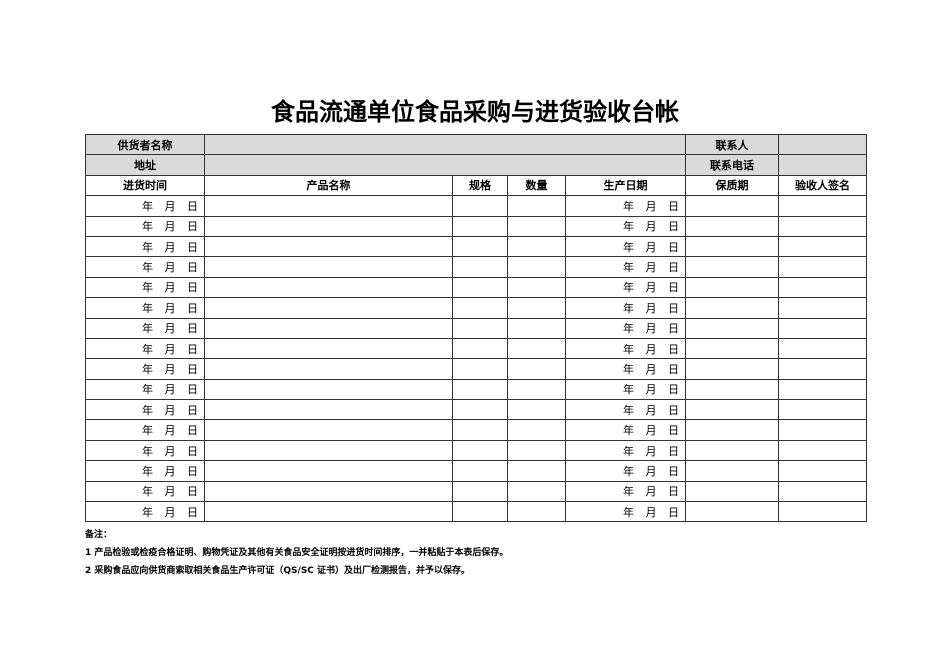 The image size is (950, 672). What do you see at coordinates (822, 144) in the screenshot?
I see `contact-field` at bounding box center [822, 144].